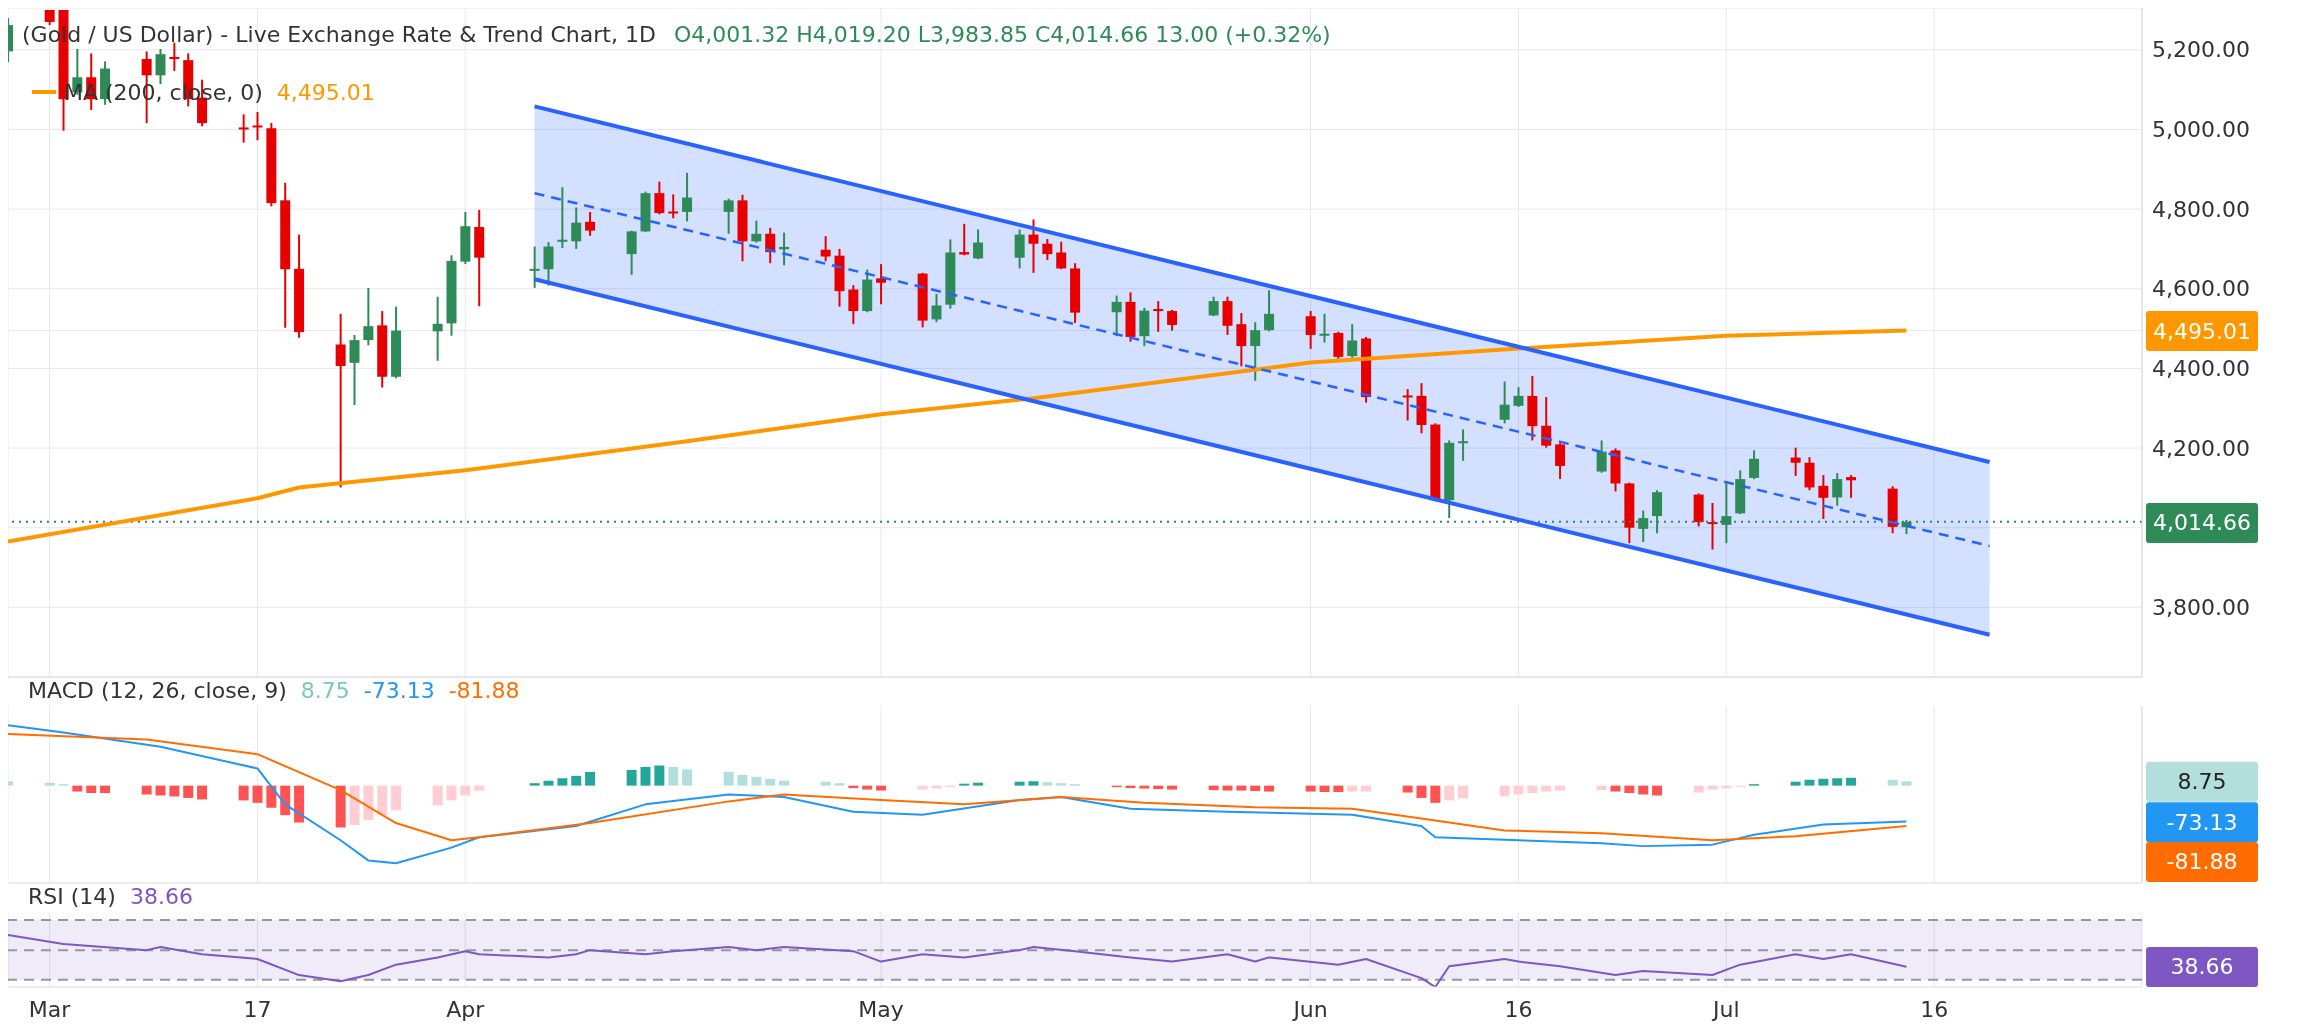 This screenshot has height=1030, width=2300. Describe the element at coordinates (1725, 1009) in the screenshot. I see `x-tick-label: Jul` at that location.